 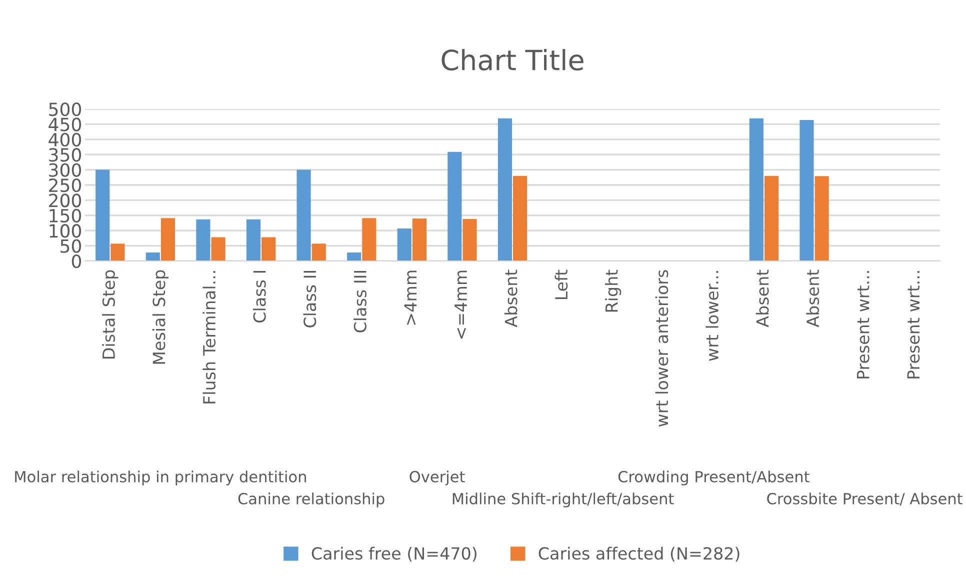 What do you see at coordinates (65, 109) in the screenshot?
I see `y-tick-label: 500` at bounding box center [65, 109].